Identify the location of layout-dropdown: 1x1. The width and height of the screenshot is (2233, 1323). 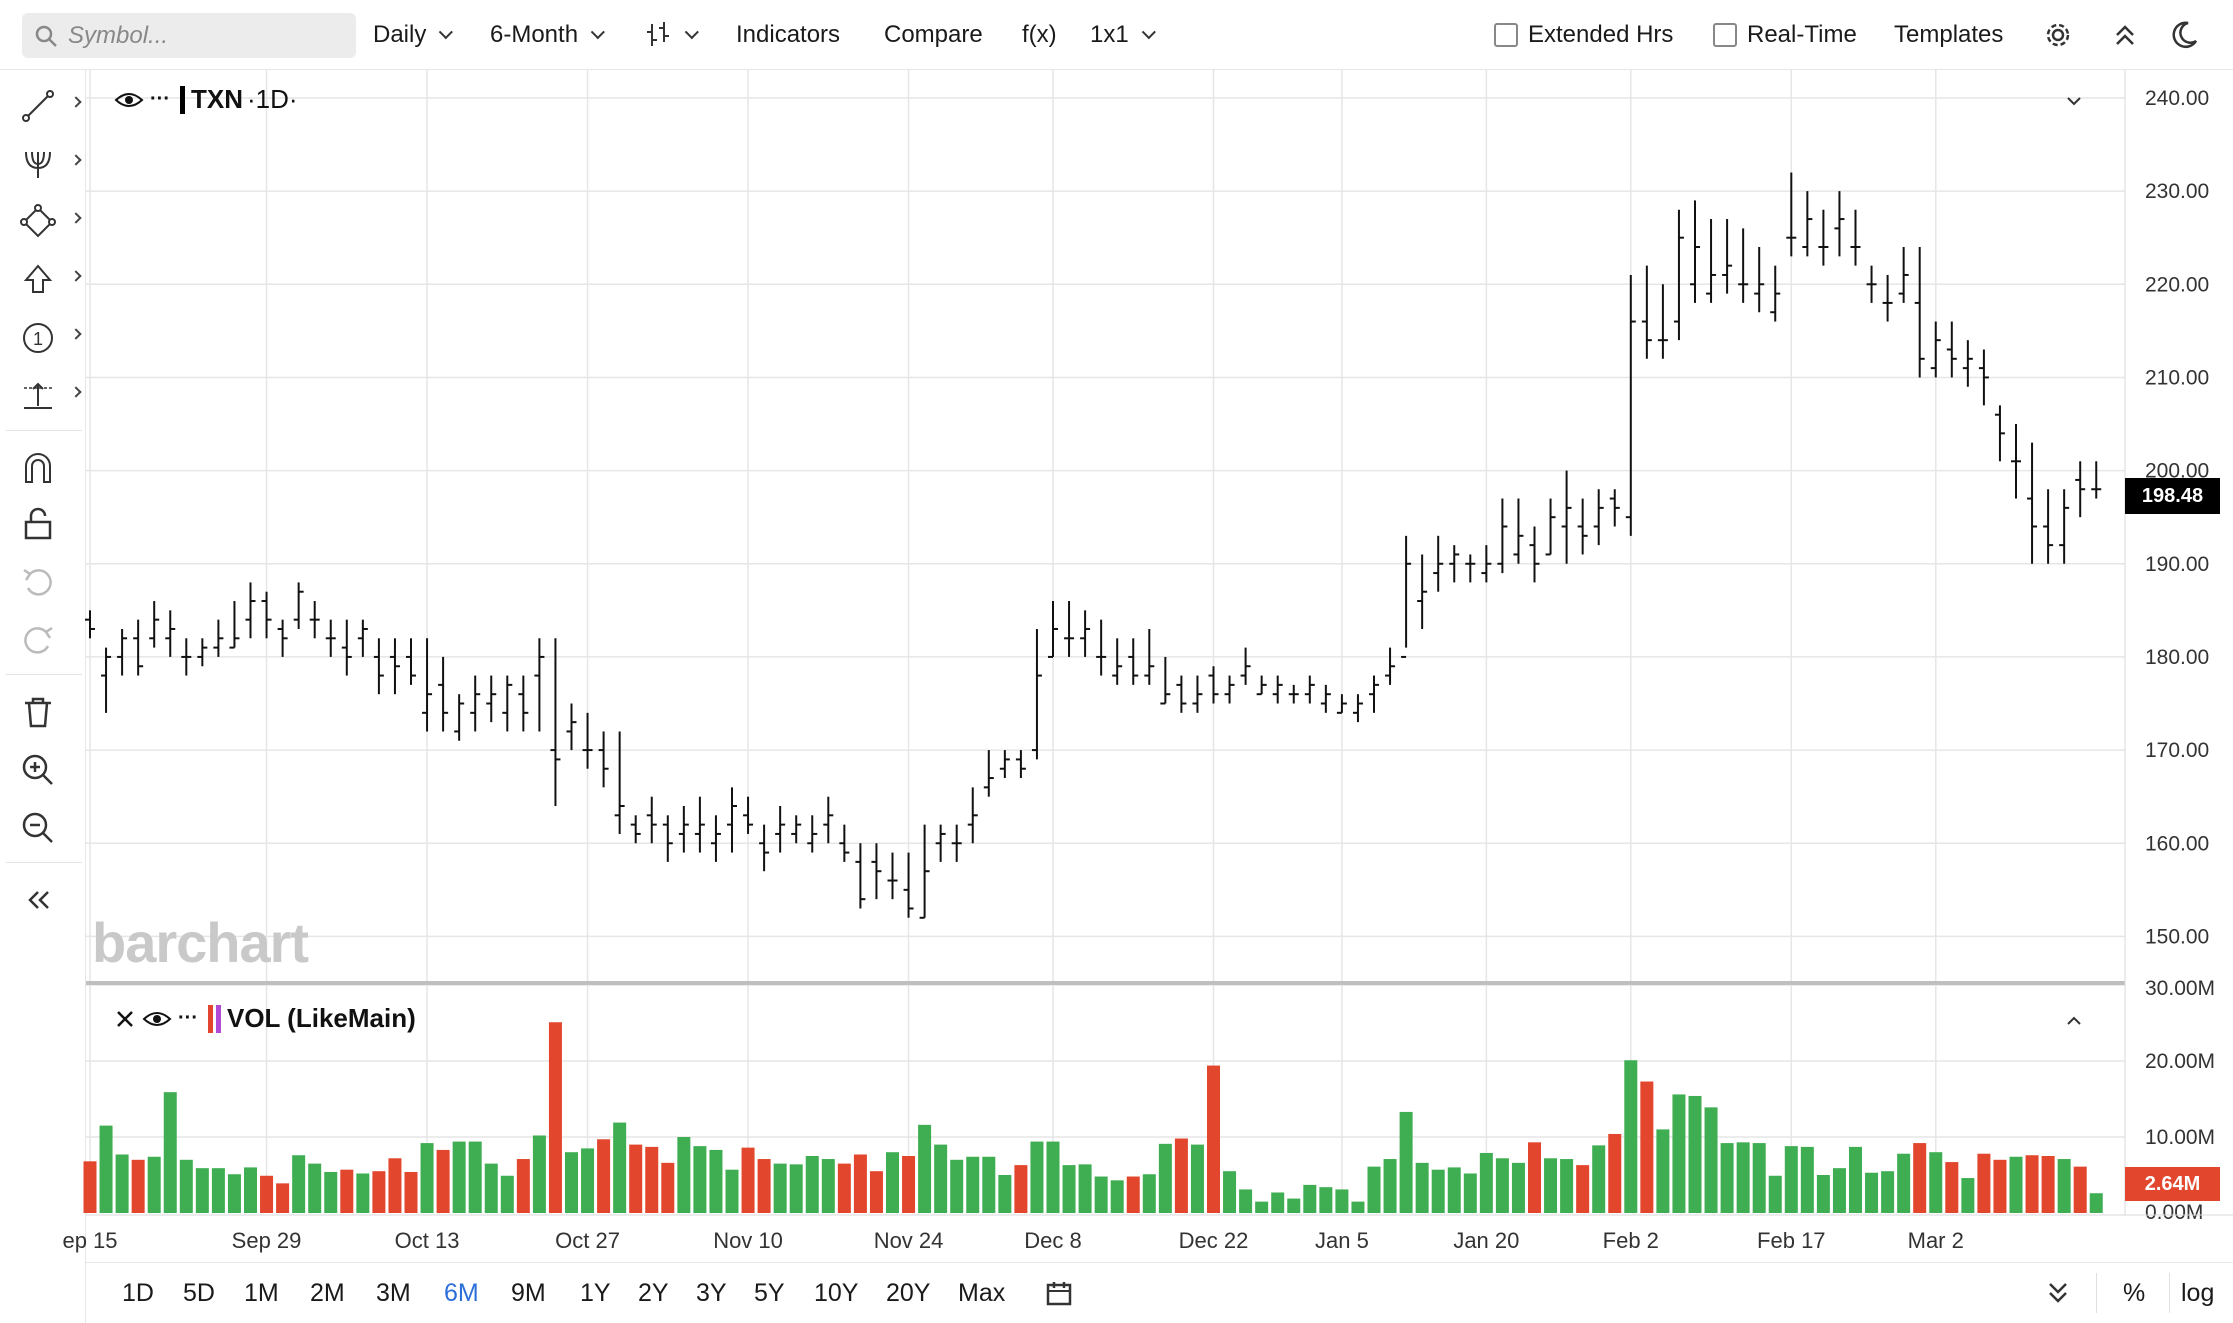
(1123, 35).